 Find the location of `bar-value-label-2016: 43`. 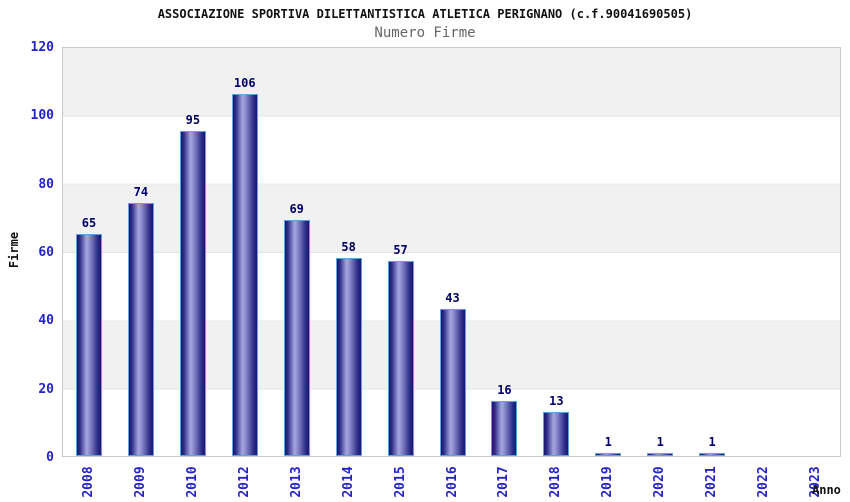

bar-value-label-2016: 43 is located at coordinates (452, 298).